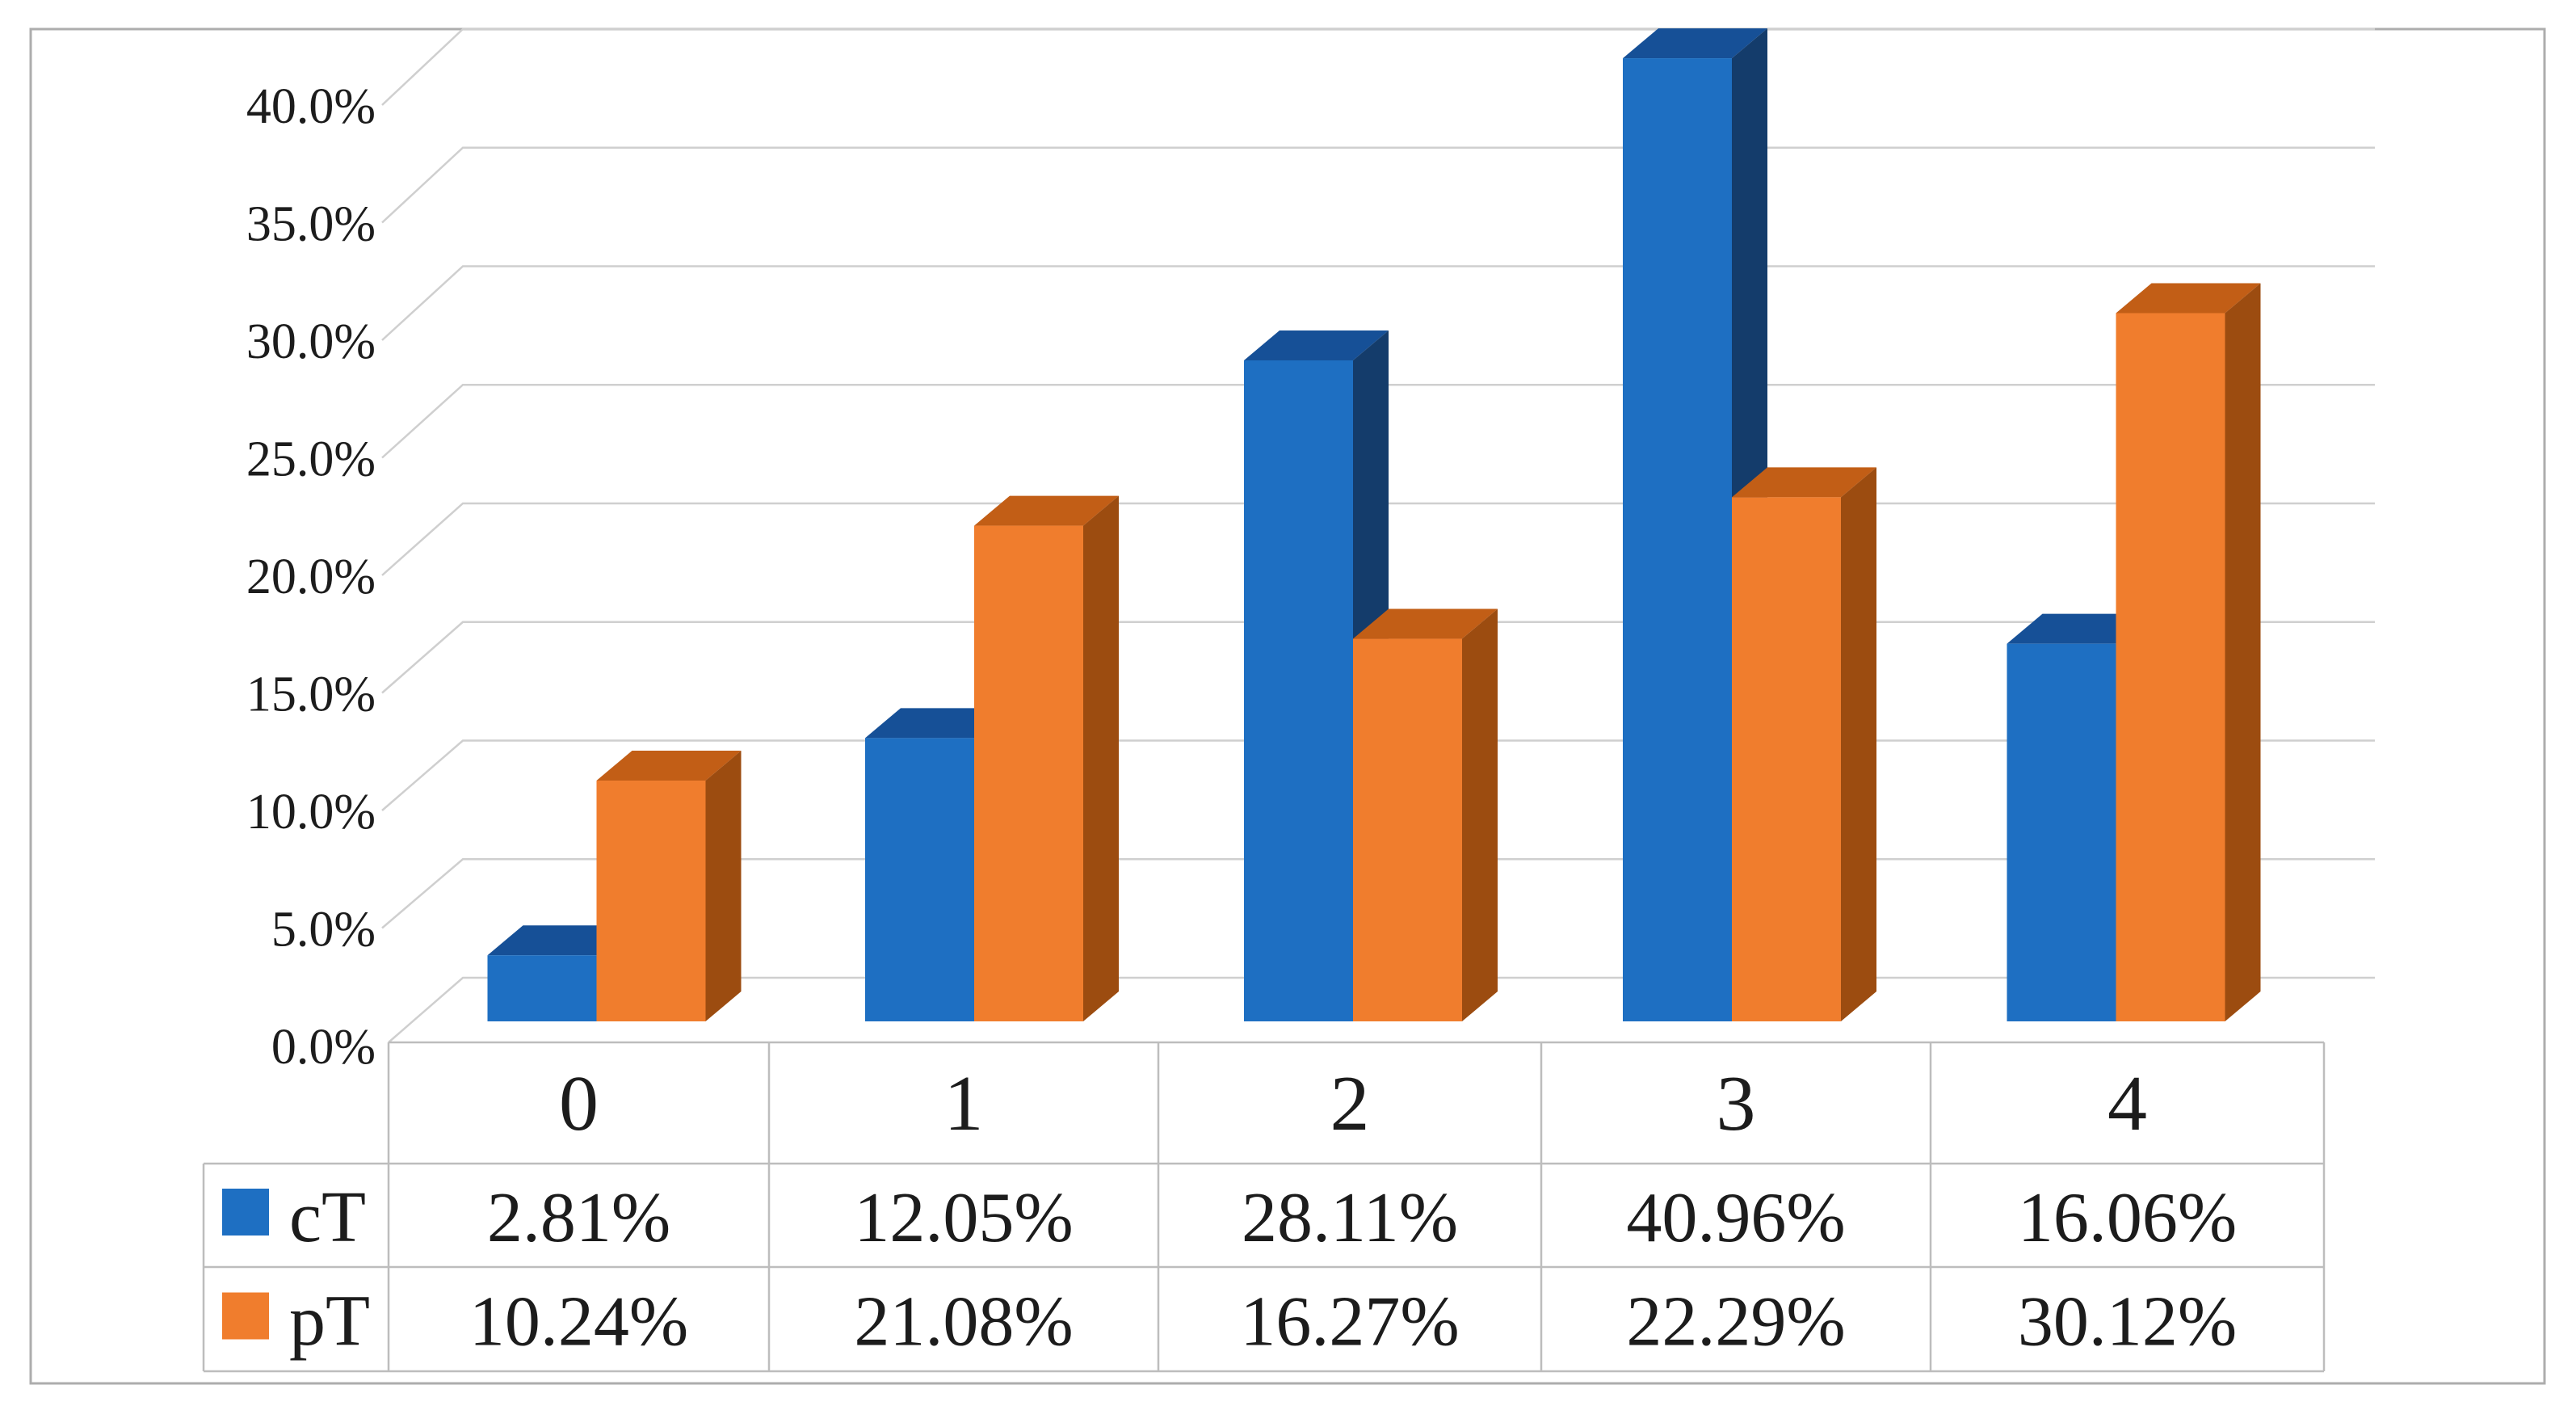  Describe the element at coordinates (579, 1103) in the screenshot. I see `category-label: 0` at that location.